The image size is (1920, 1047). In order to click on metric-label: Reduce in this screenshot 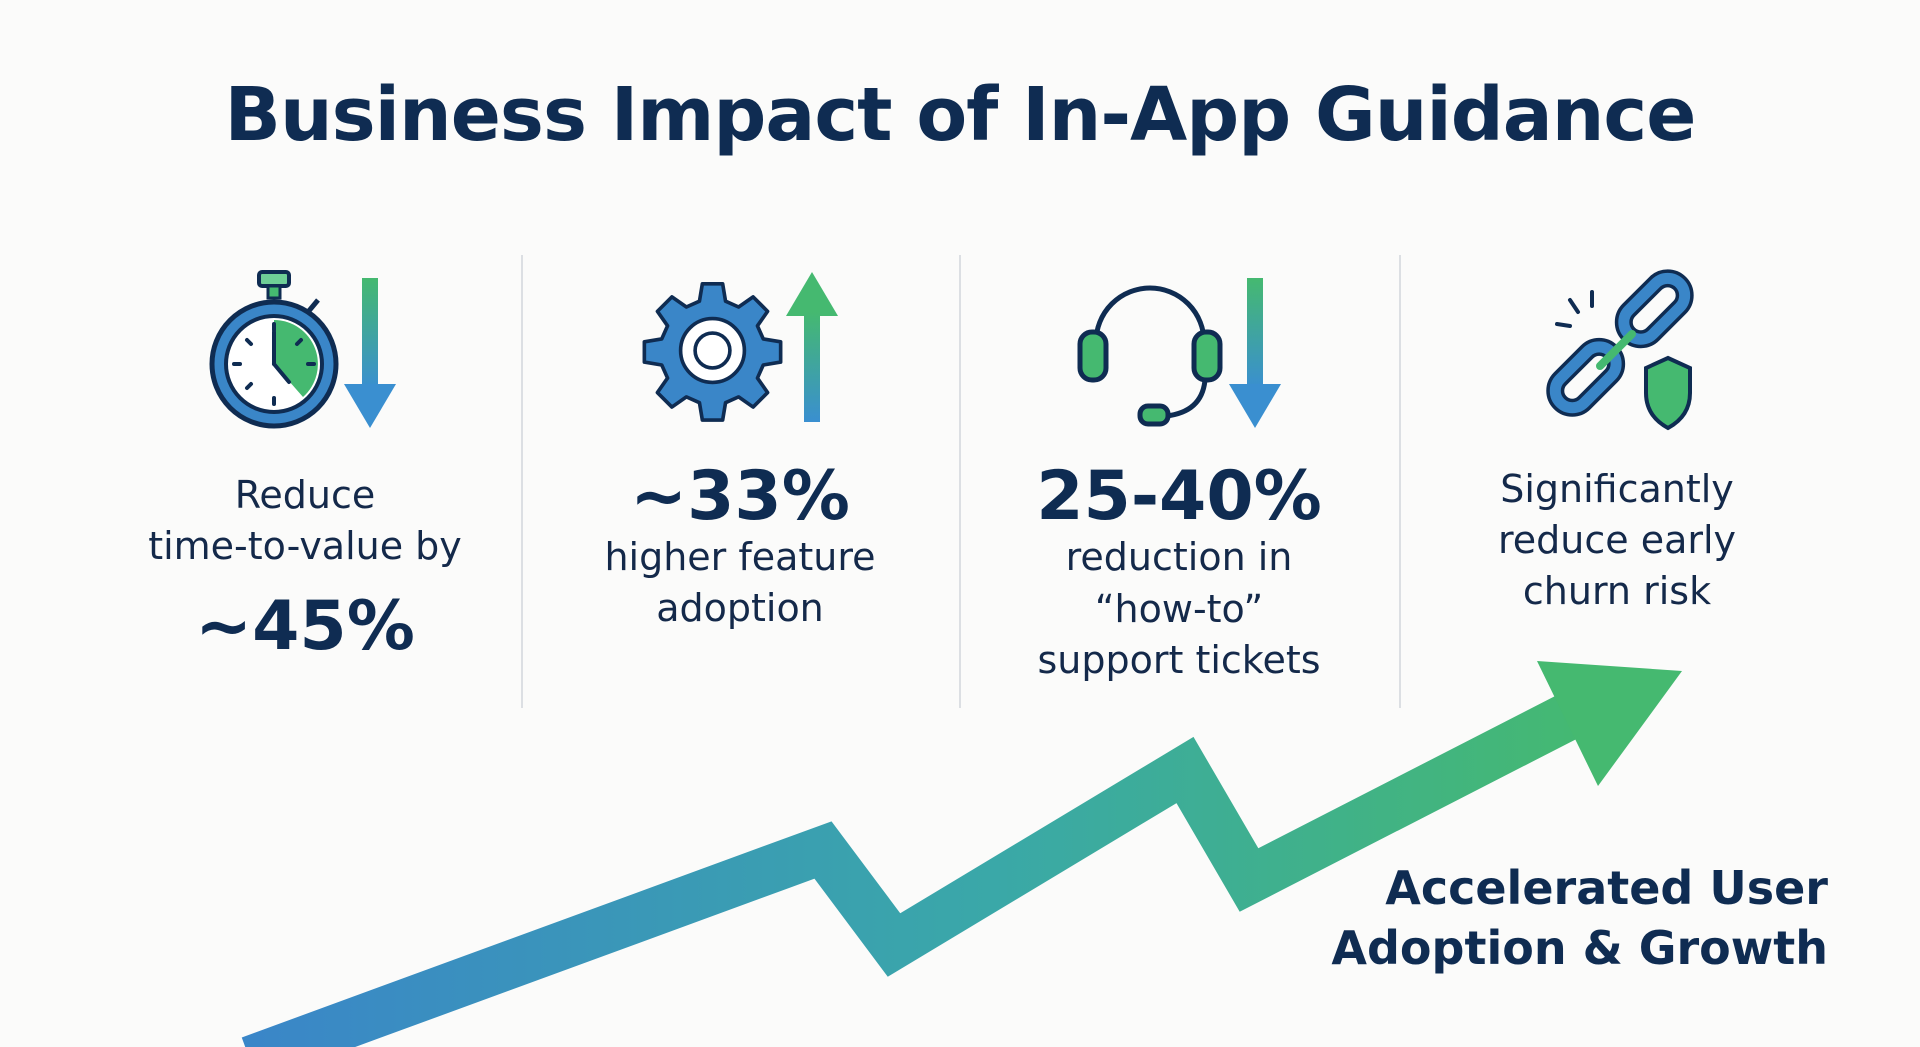, I will do `click(305, 495)`.